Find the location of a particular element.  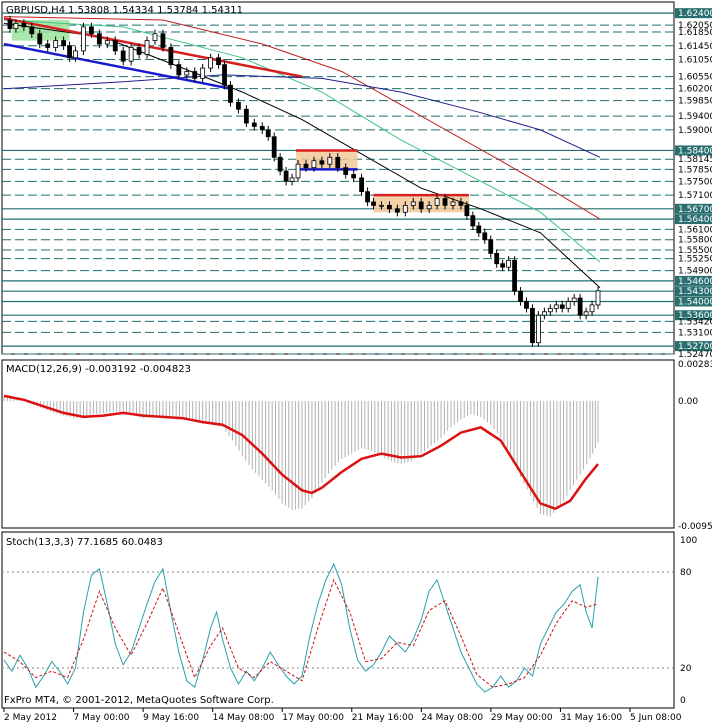

price-level-label: 1.59000 is located at coordinates (695, 131).